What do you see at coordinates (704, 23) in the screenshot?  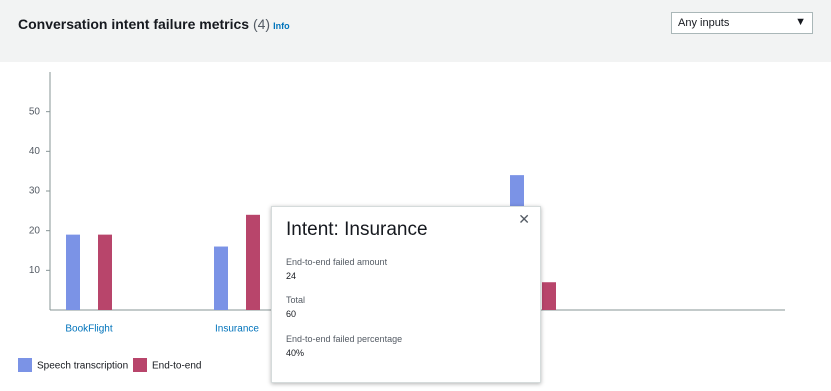 I see `filter-value: Any inputs` at bounding box center [704, 23].